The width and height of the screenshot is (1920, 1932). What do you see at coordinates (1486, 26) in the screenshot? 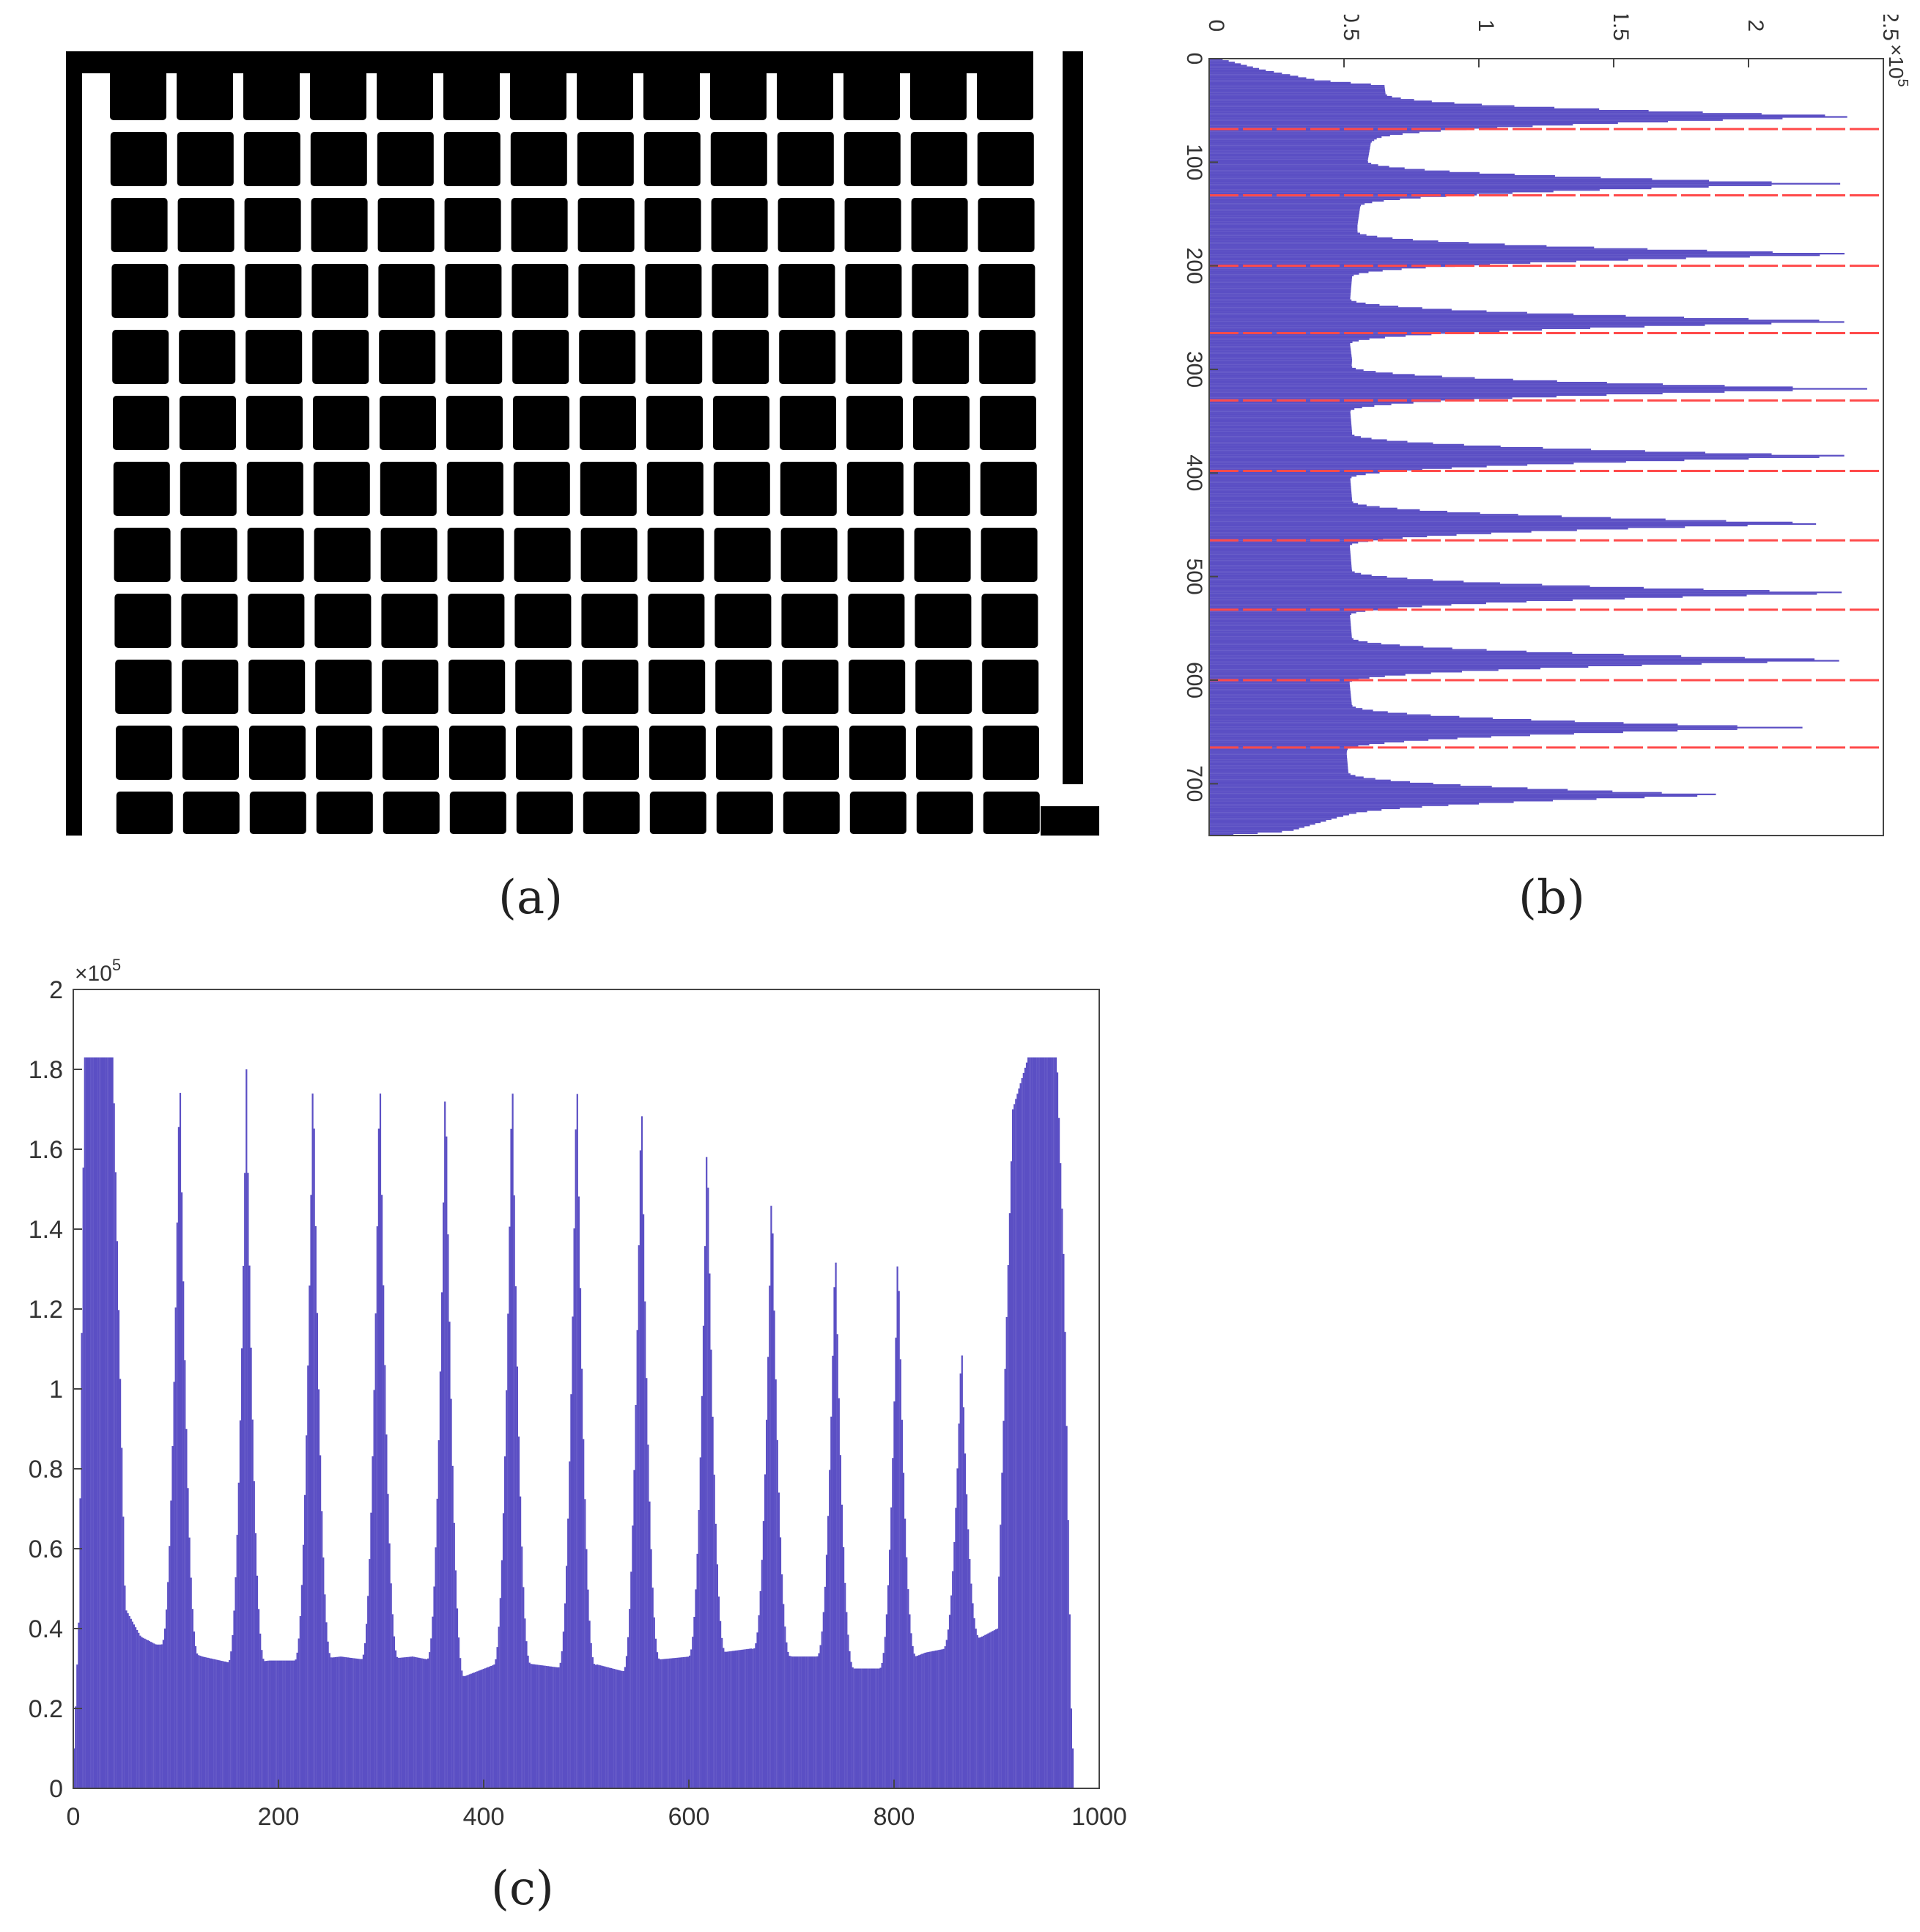
I see `x-tick-label: 1` at bounding box center [1486, 26].